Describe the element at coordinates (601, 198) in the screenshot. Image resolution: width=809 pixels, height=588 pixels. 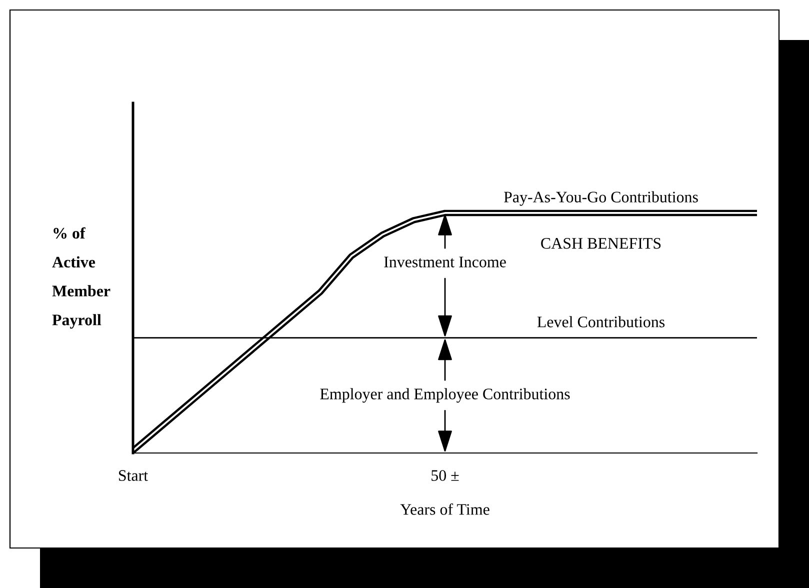
I see `series-label: Pay-As-You-Go Contributions` at that location.